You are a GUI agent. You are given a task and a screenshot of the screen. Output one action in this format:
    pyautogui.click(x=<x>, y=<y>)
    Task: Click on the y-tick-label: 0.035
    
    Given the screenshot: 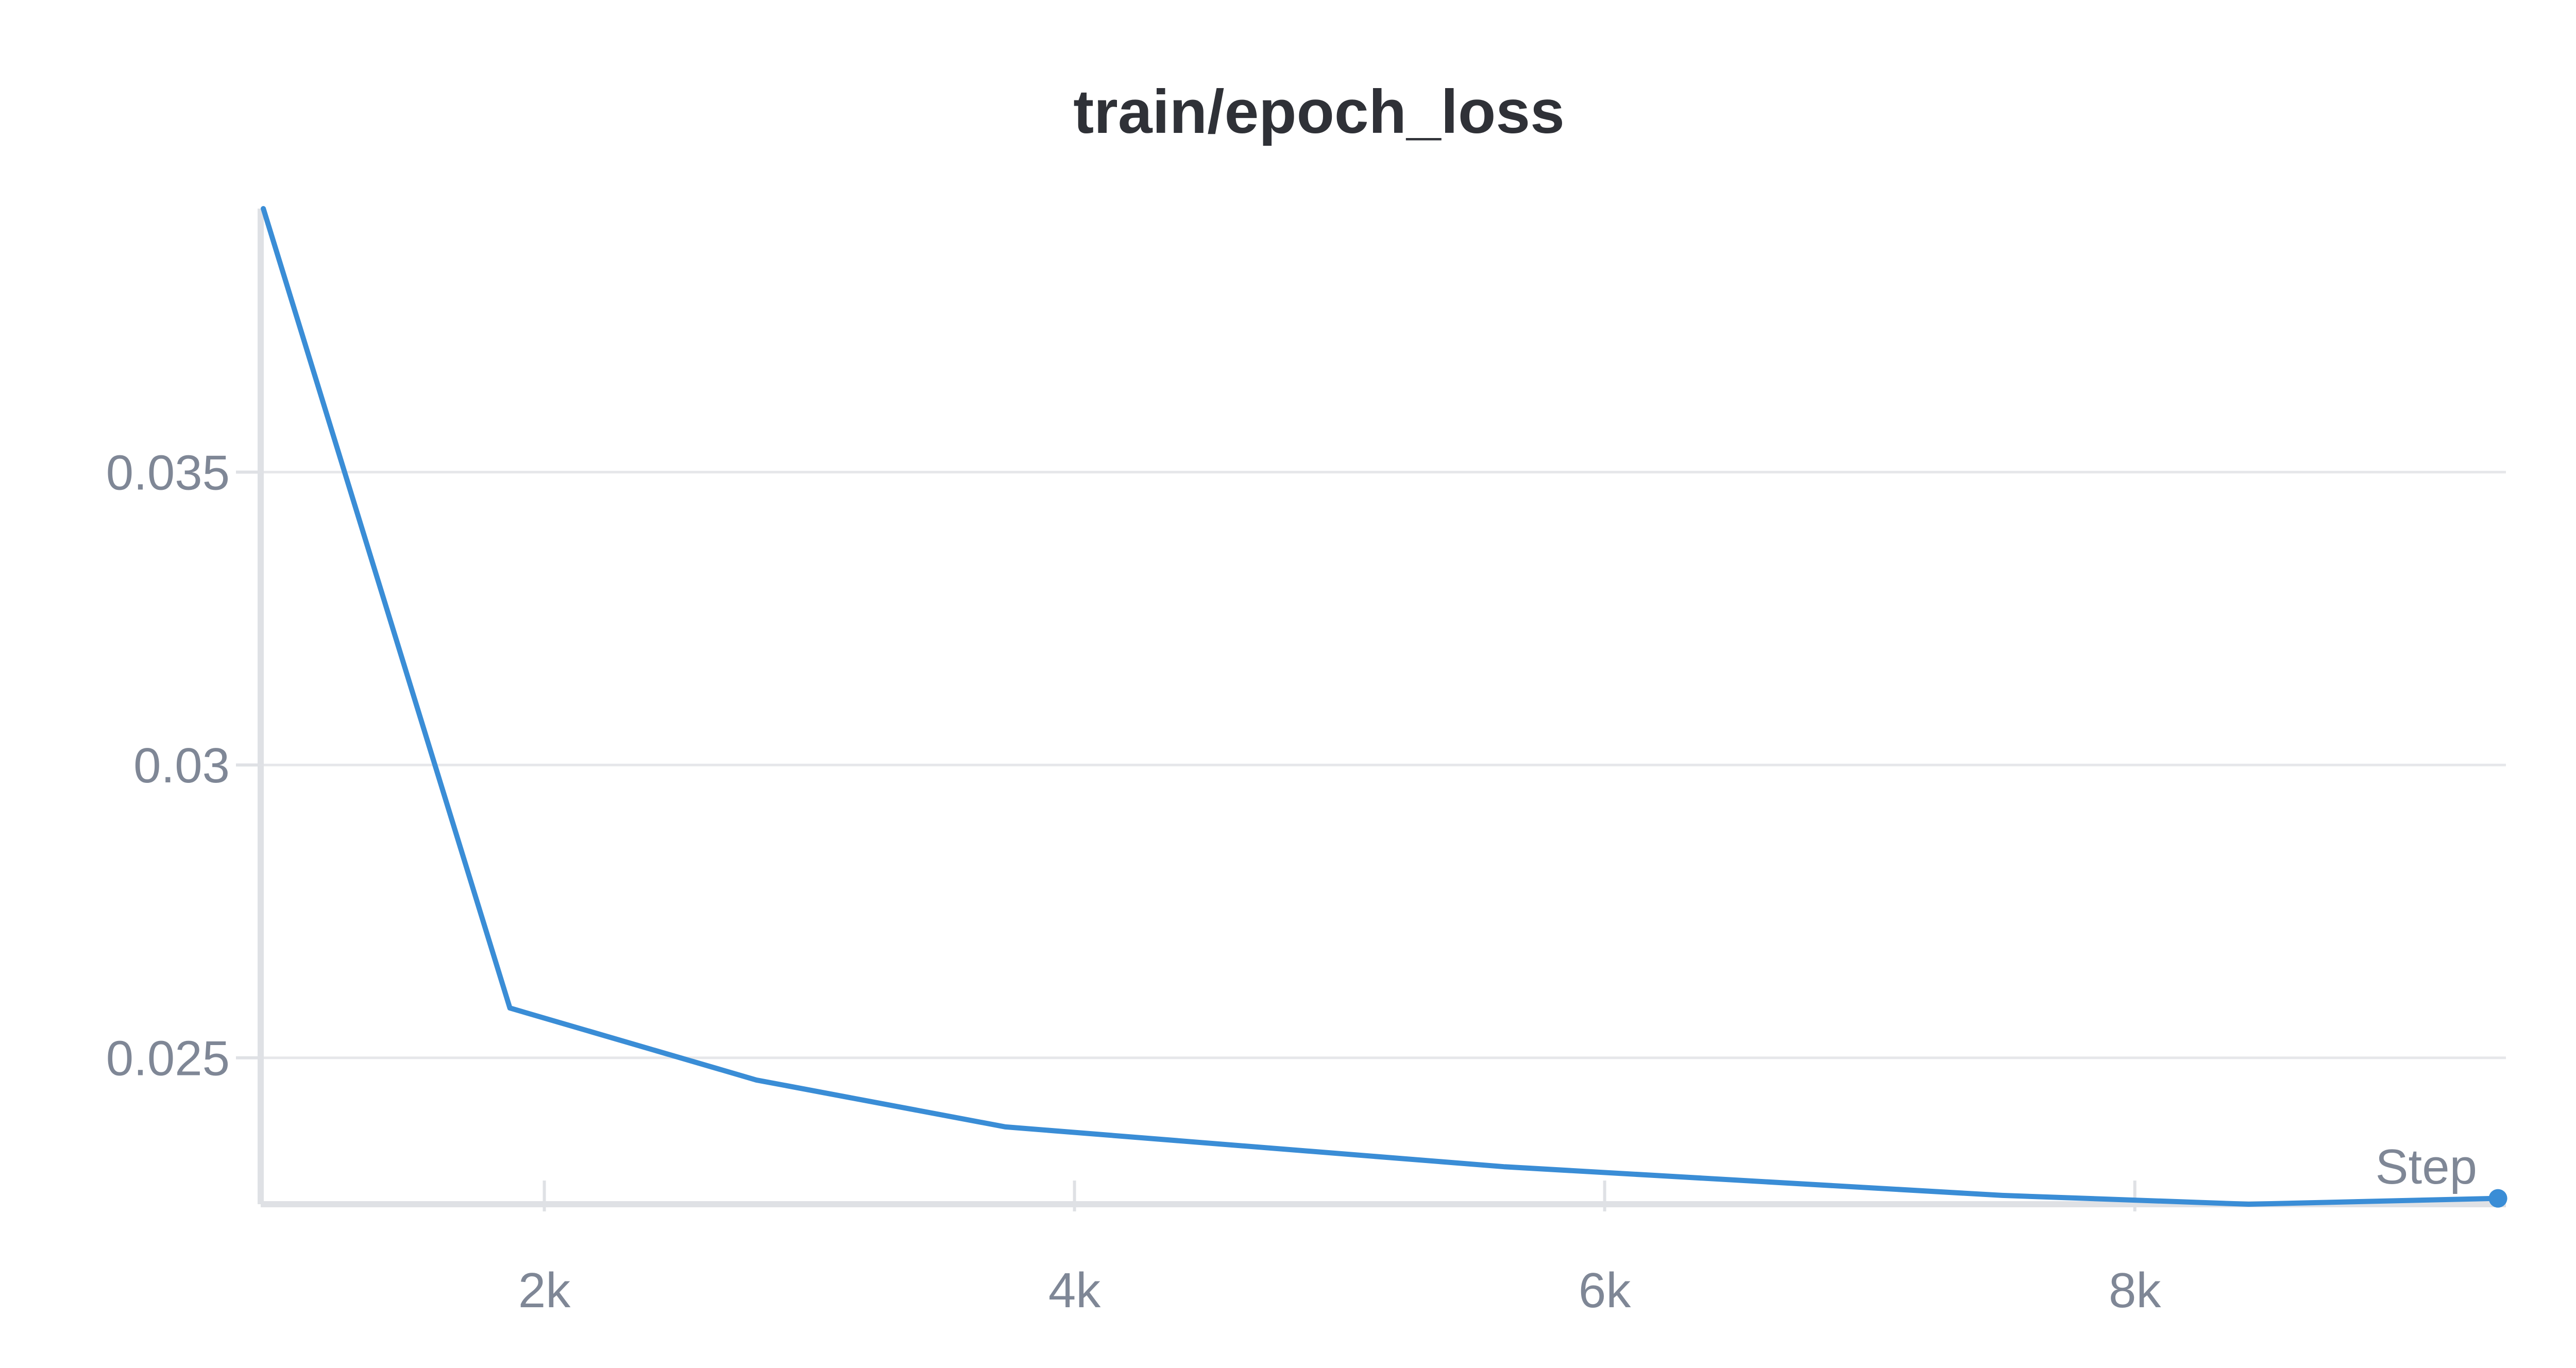 What is the action you would take?
    pyautogui.click(x=168, y=473)
    